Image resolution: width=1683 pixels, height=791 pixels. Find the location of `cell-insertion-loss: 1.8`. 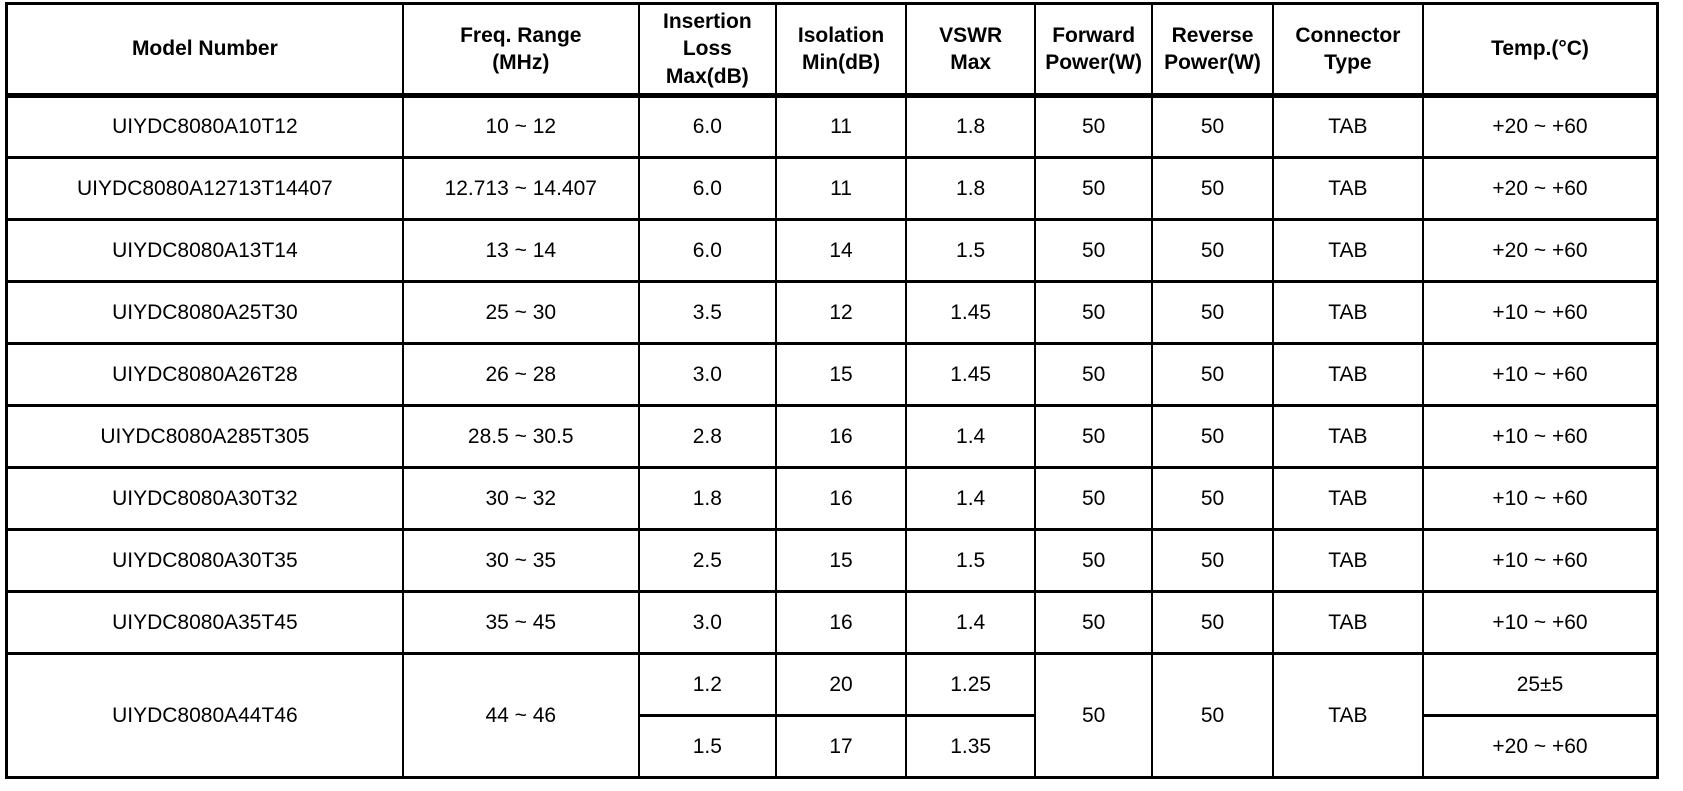

cell-insertion-loss: 1.8 is located at coordinates (707, 498).